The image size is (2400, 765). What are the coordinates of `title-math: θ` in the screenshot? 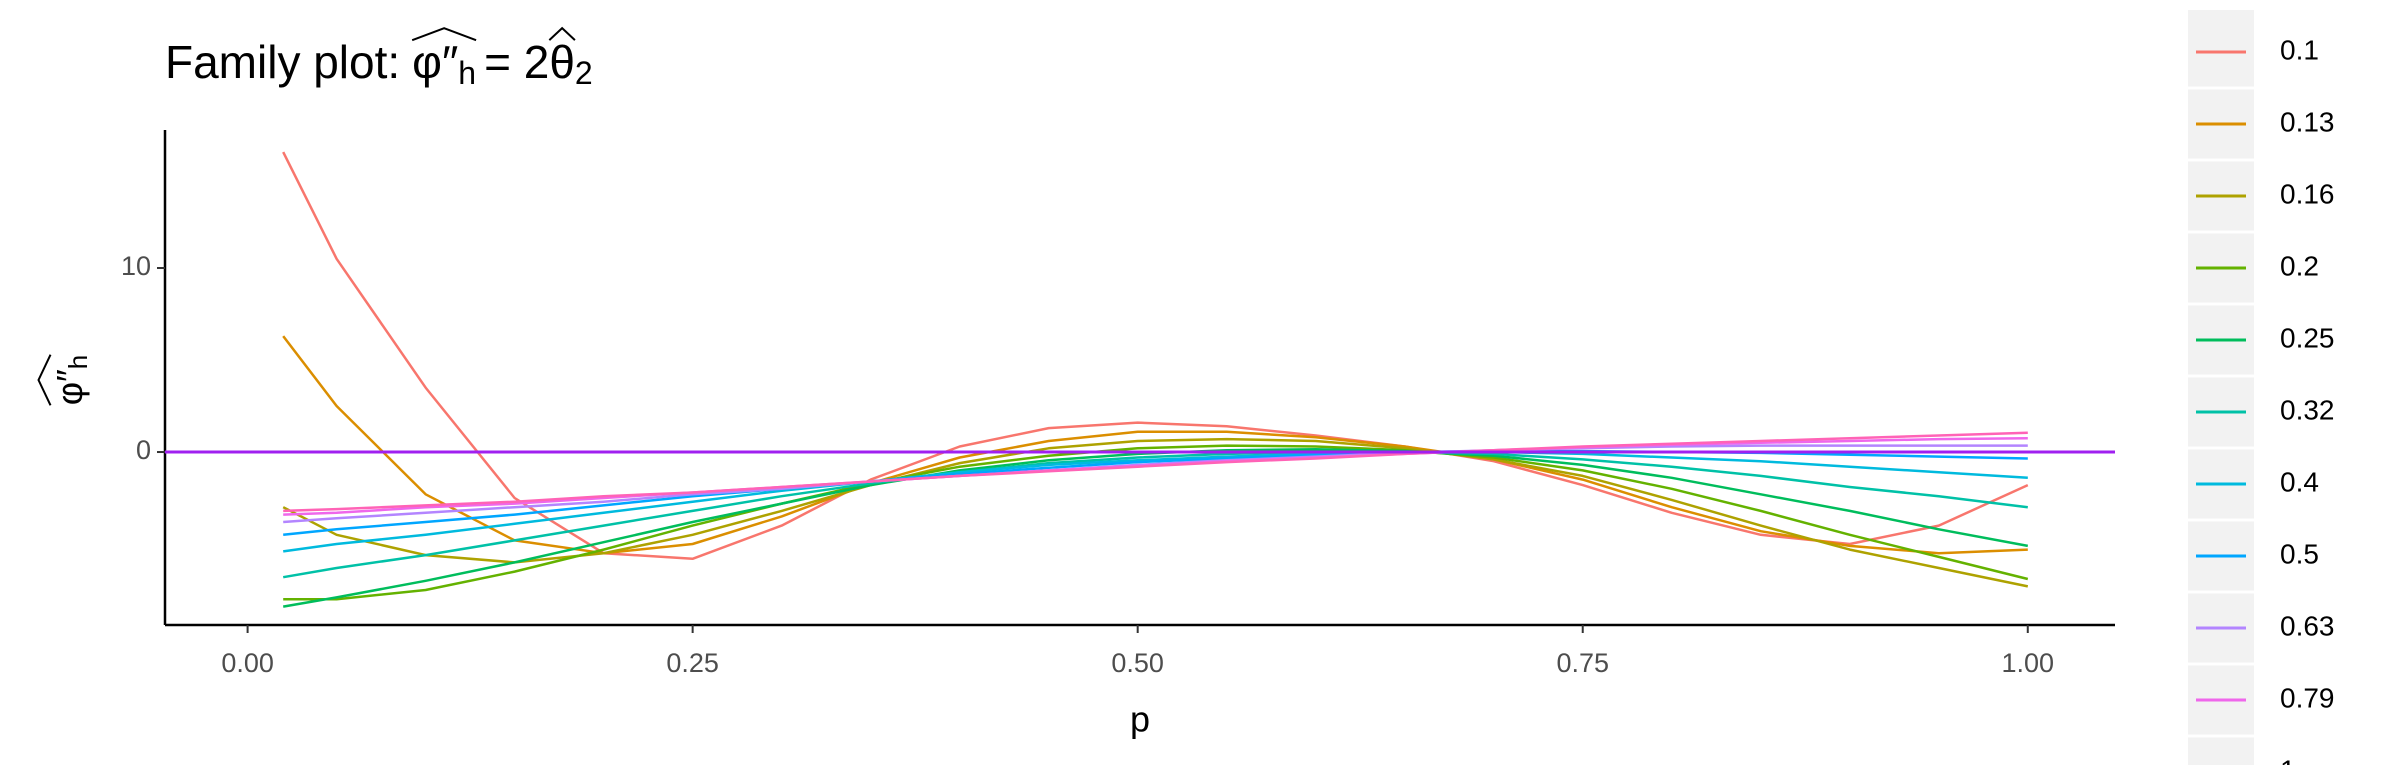 It's located at (562, 62).